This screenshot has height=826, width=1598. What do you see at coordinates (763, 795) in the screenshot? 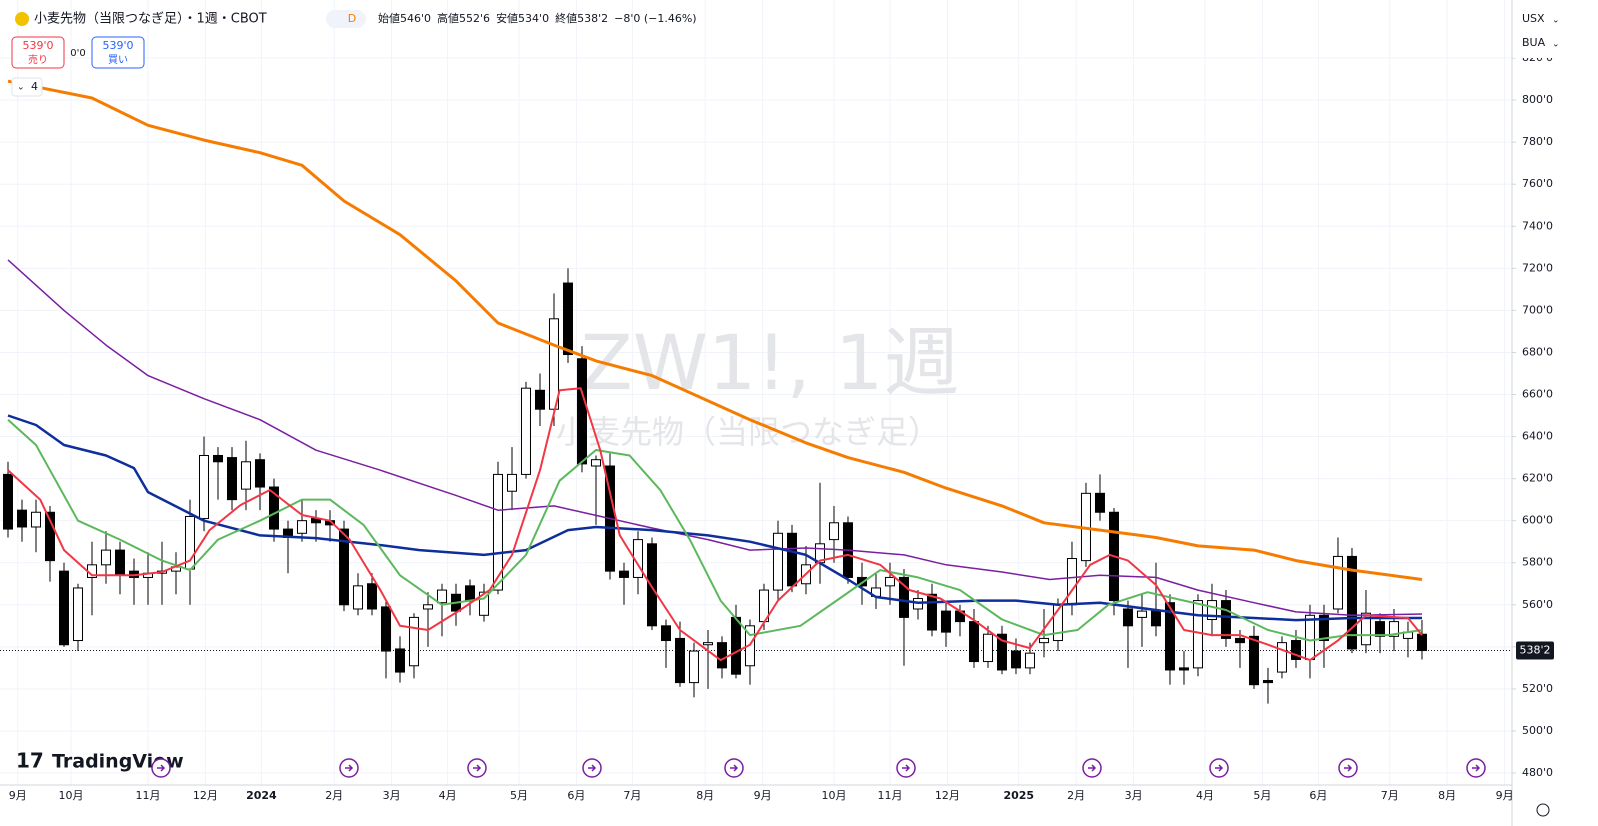
I see `x-tick-label: 9月` at bounding box center [763, 795].